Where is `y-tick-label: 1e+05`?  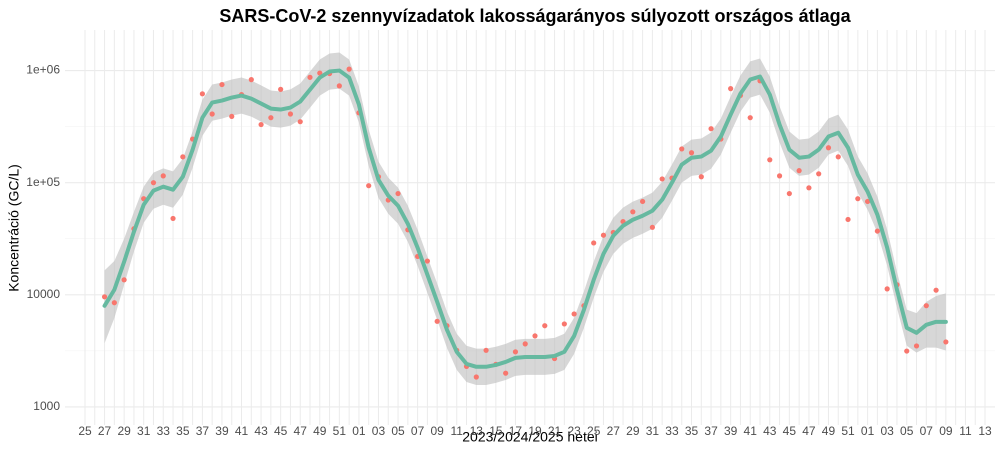
y-tick-label: 1e+05 is located at coordinates (43, 182).